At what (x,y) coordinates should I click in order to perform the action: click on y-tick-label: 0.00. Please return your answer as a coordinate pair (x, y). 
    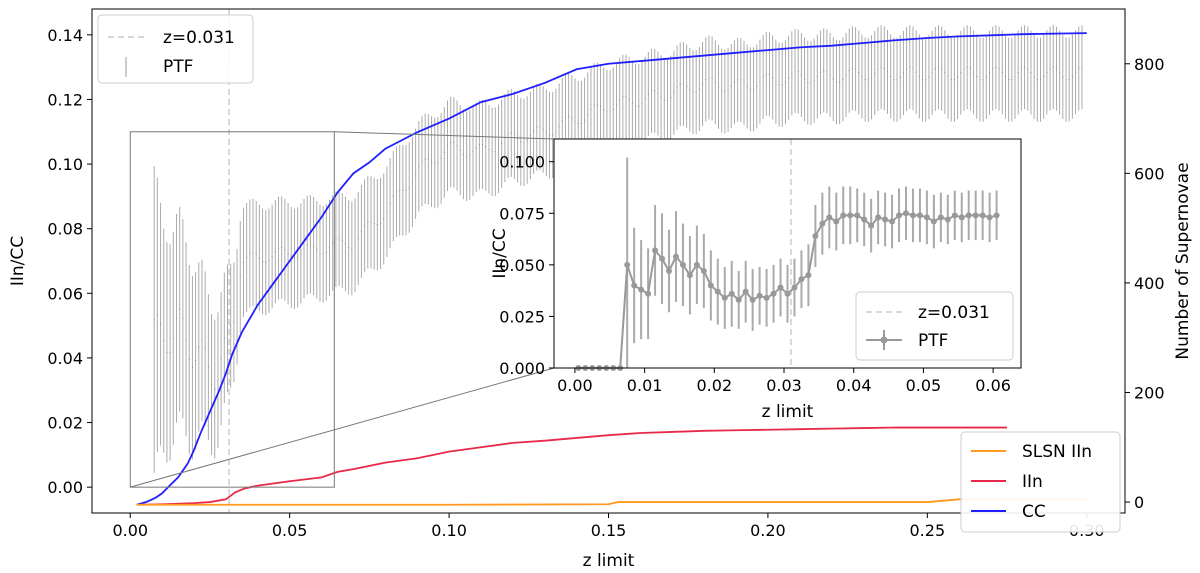
    Looking at the image, I should click on (65, 487).